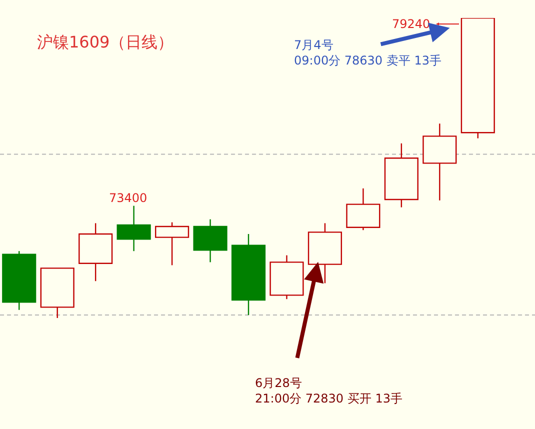 This screenshot has width=535, height=429. Describe the element at coordinates (368, 53) in the screenshot. I see `annotation: 7月4号 09:00分 78630 卖平 13手` at that location.